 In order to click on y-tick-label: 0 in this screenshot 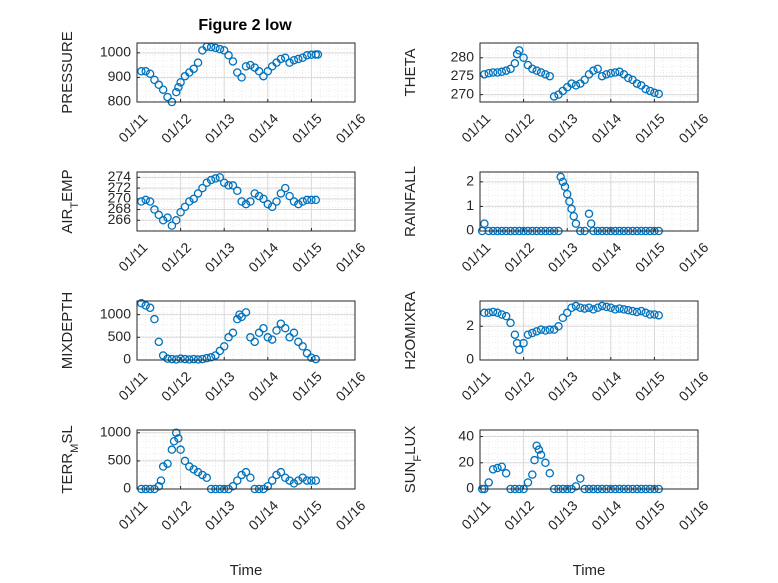, I will do `click(470, 230)`.